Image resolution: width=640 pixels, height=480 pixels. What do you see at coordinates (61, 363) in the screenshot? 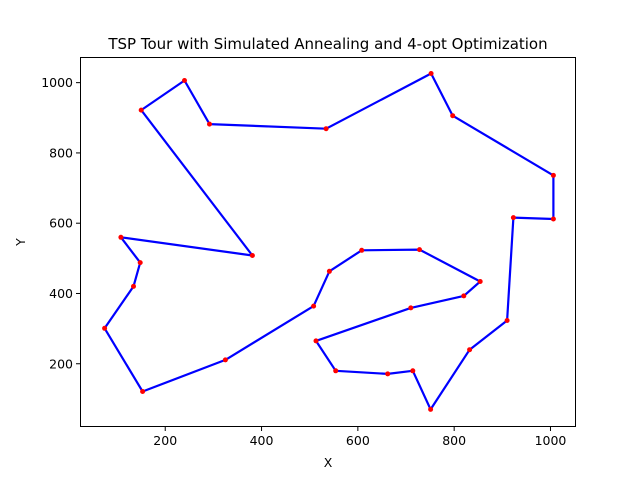
I see `y-tick-label: 200` at bounding box center [61, 363].